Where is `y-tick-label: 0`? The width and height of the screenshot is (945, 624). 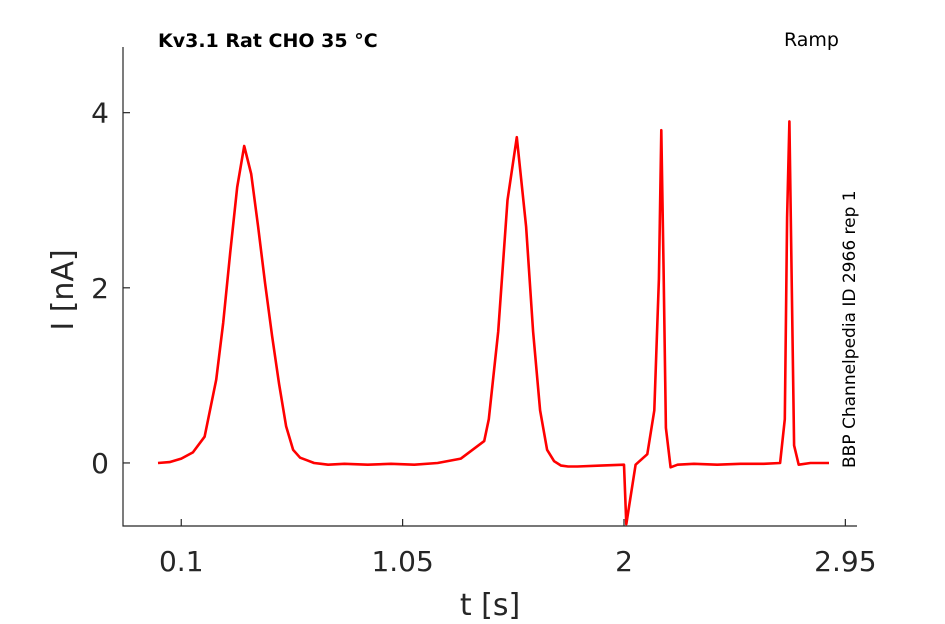 y-tick-label: 0 is located at coordinates (100, 463).